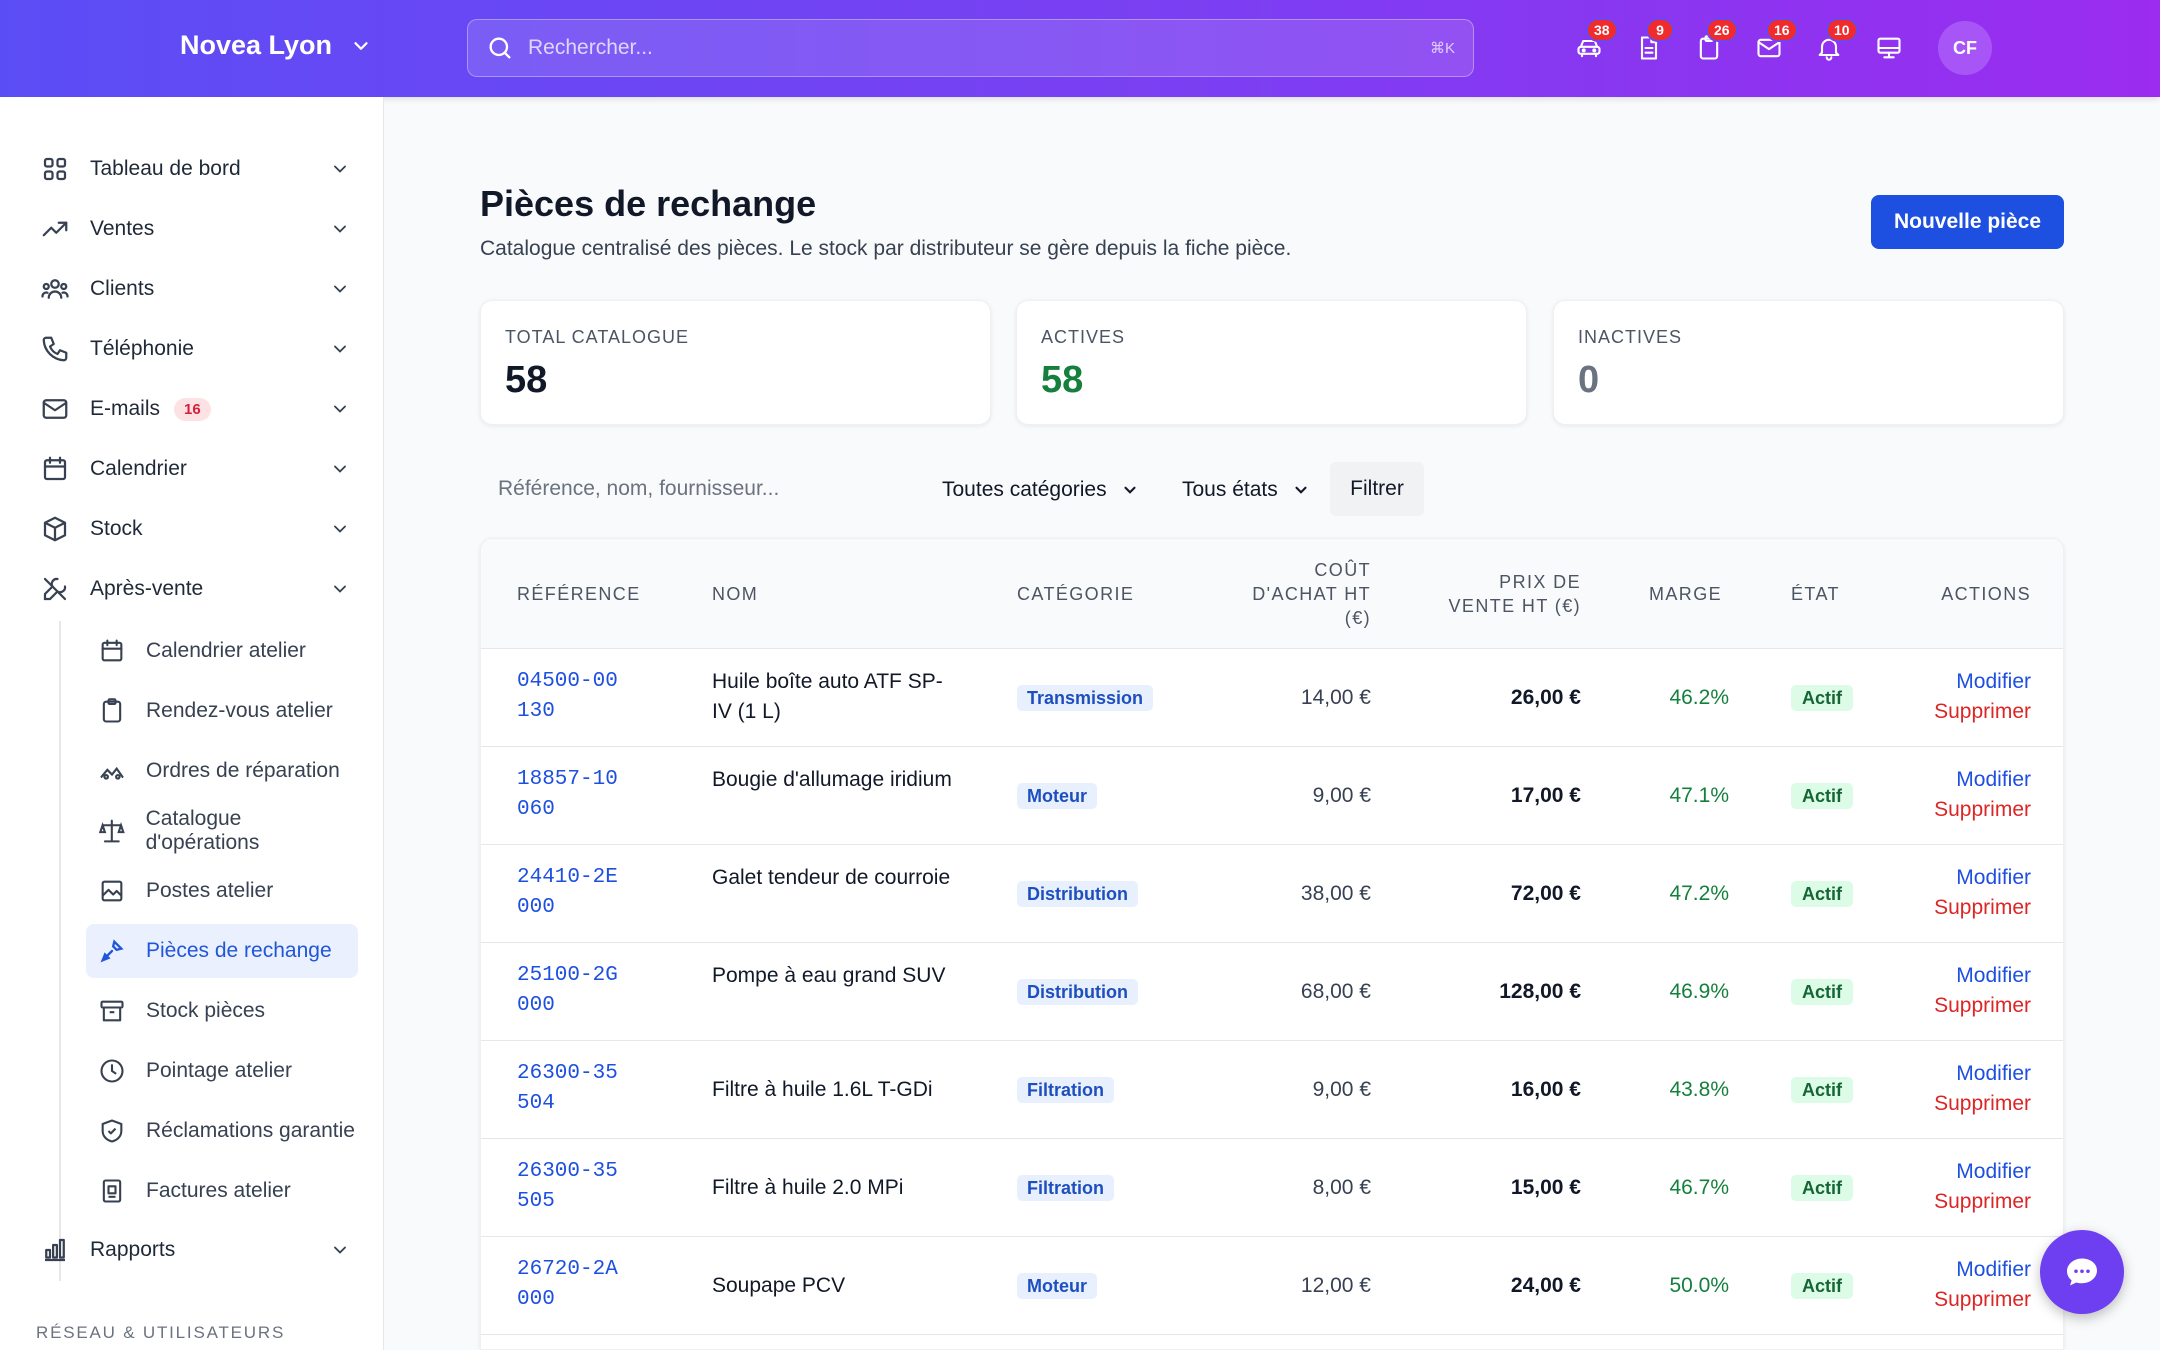 This screenshot has width=2160, height=1350. I want to click on header-category: CATÉGORIE, so click(1076, 594).